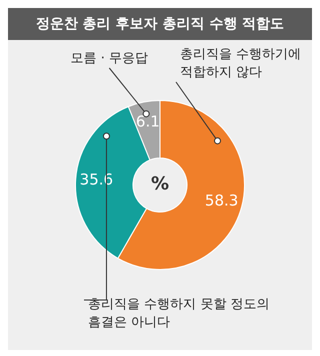 The height and width of the screenshot is (356, 320). Describe the element at coordinates (109, 58) in the screenshot. I see `slice-label: 모름 · 무응답` at that location.